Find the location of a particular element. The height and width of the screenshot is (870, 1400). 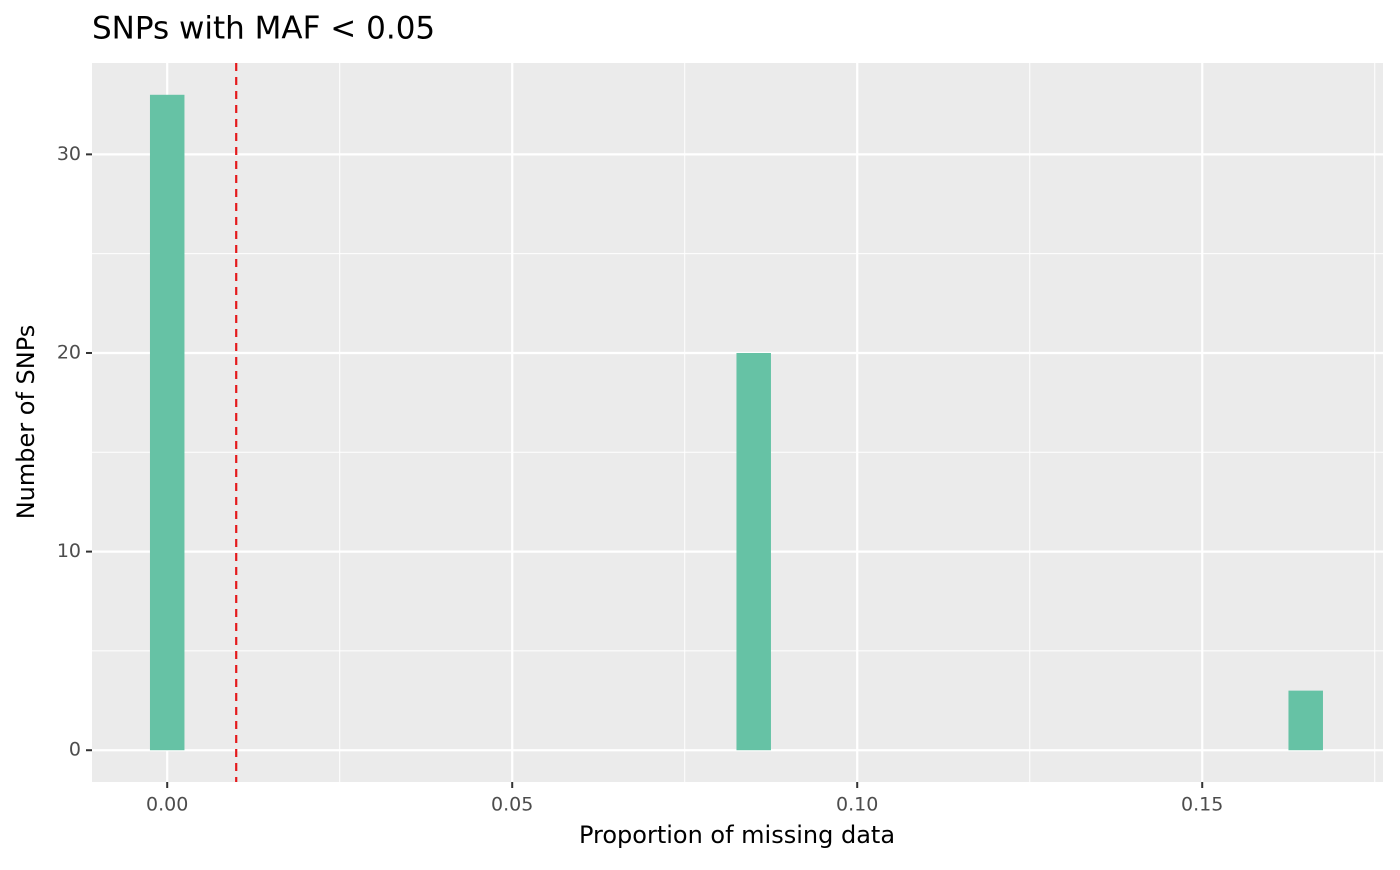

chart-title: SNPs with MAF < 0.05 is located at coordinates (263, 29).